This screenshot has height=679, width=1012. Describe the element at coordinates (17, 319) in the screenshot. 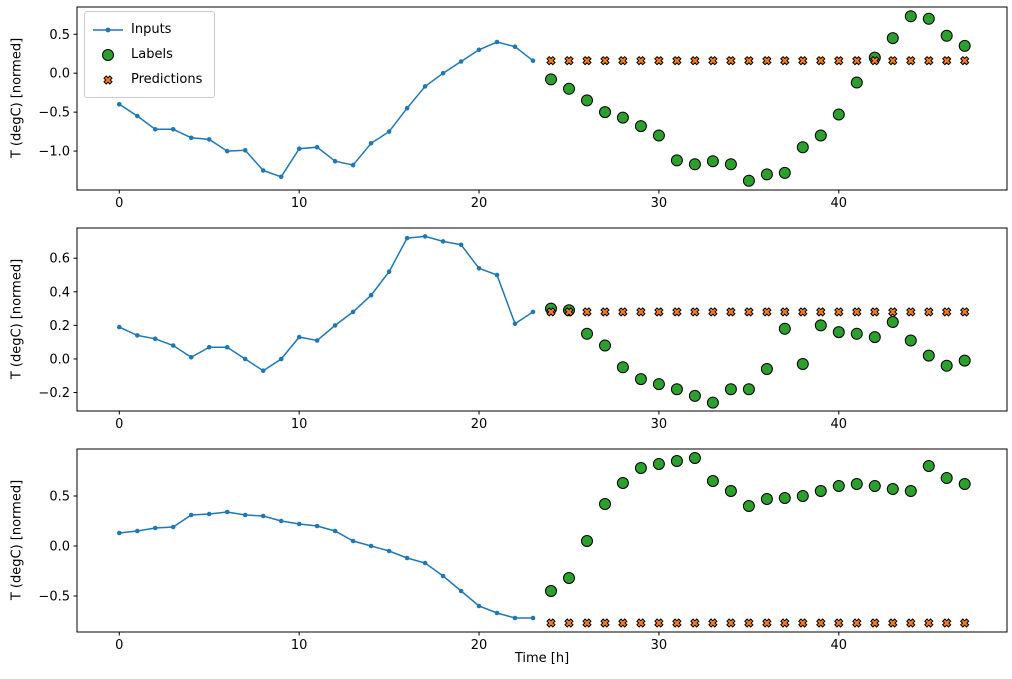

I see `y-axis-label-subplot-2: T (degC) [normed]` at that location.